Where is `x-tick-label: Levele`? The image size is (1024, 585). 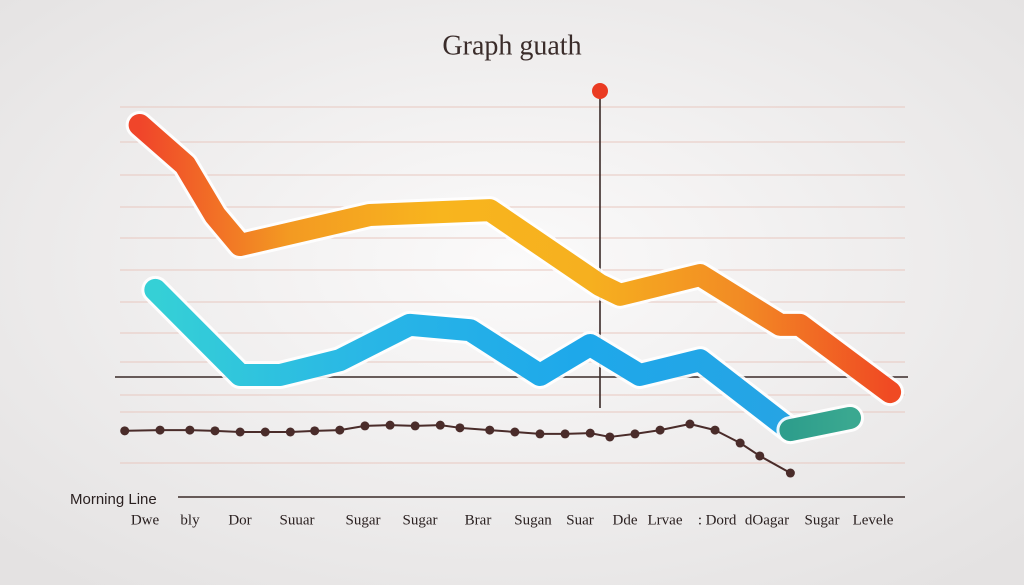 x-tick-label: Levele is located at coordinates (873, 520).